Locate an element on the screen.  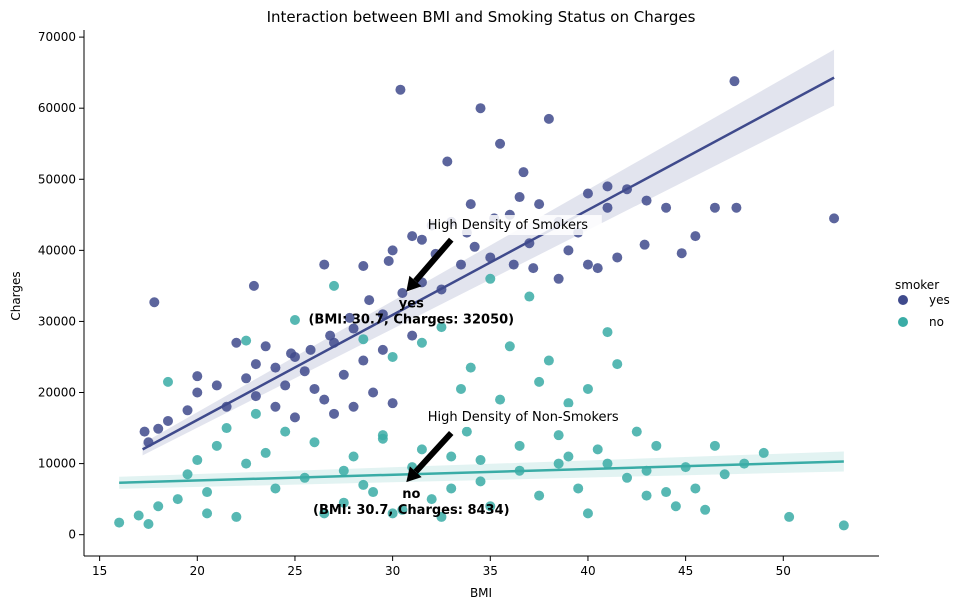
x-tick-label: 40 is located at coordinates (587, 571).